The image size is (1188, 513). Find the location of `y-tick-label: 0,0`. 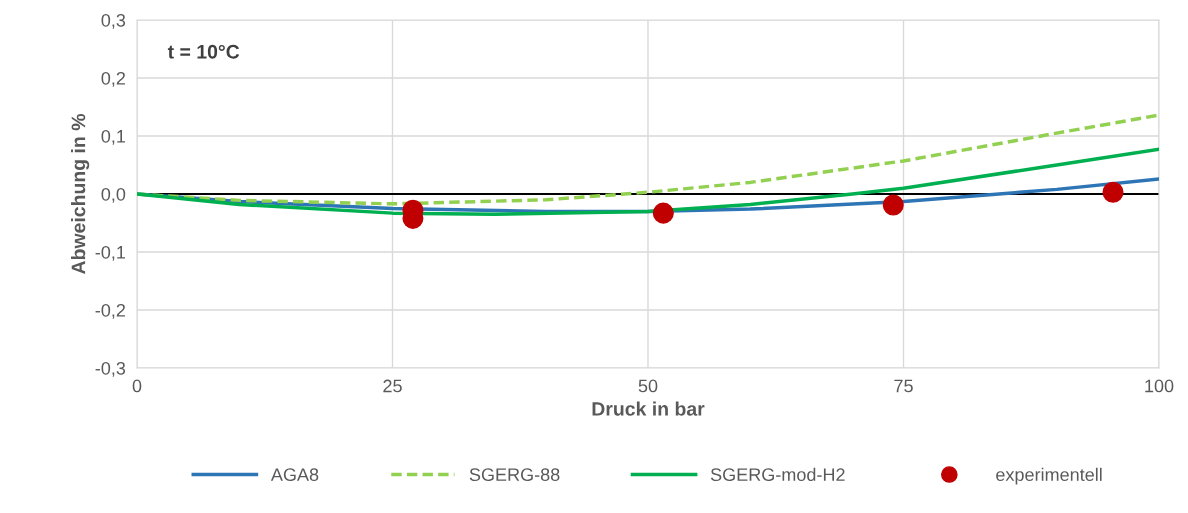

y-tick-label: 0,0 is located at coordinates (113, 195).